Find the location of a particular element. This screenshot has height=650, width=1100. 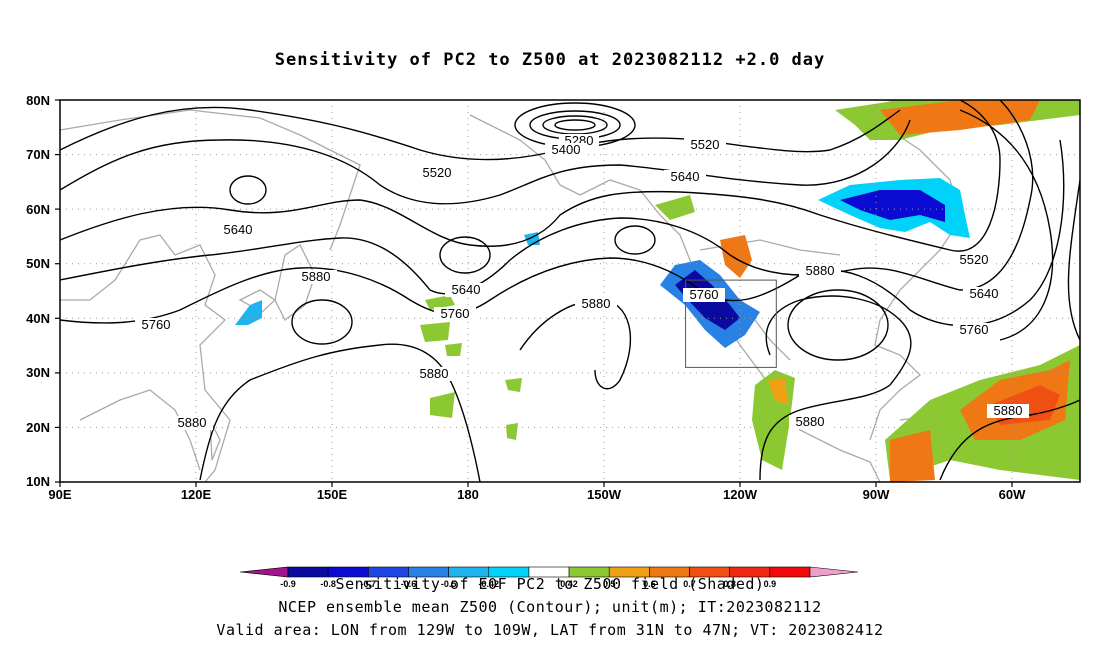

colorbar-tick-label: 0.42 is located at coordinates (569, 584).